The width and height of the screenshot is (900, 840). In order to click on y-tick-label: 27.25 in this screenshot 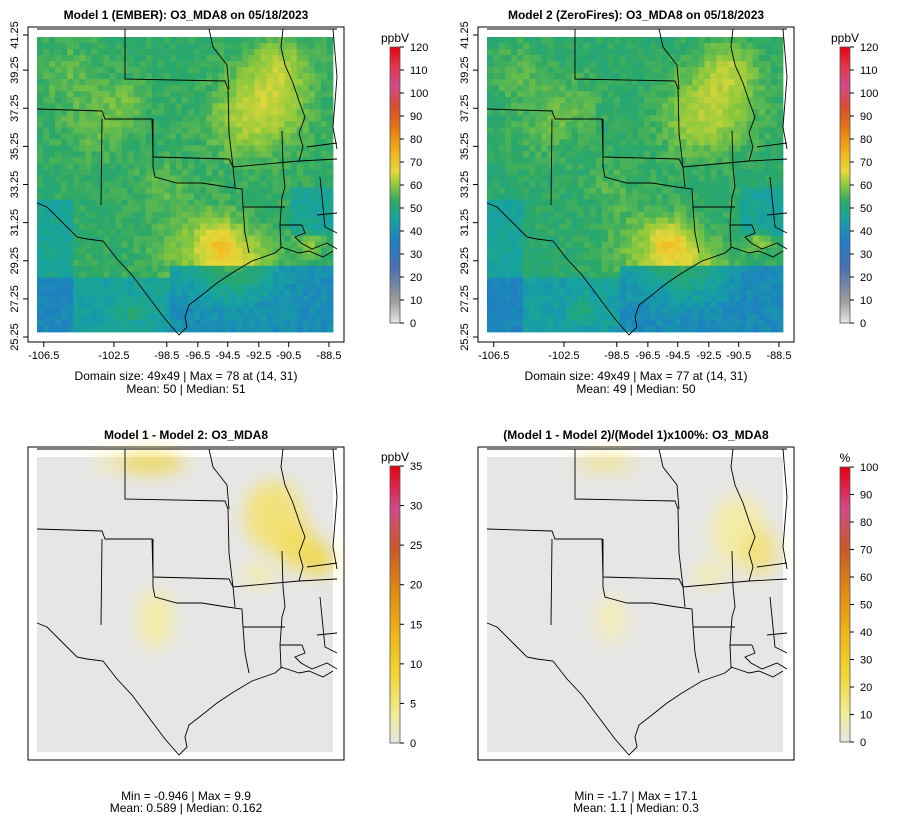, I will do `click(15, 299)`.